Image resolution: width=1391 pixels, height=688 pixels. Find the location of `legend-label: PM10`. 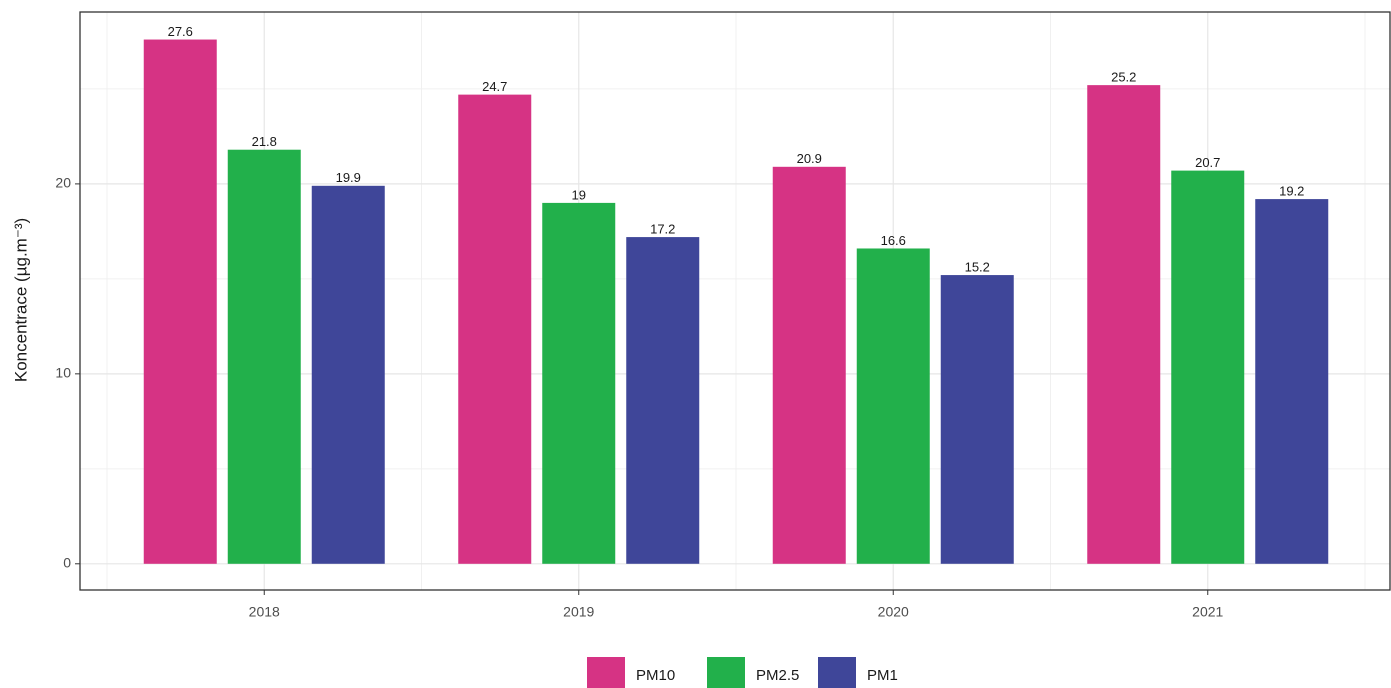

legend-label: PM10 is located at coordinates (655, 675).